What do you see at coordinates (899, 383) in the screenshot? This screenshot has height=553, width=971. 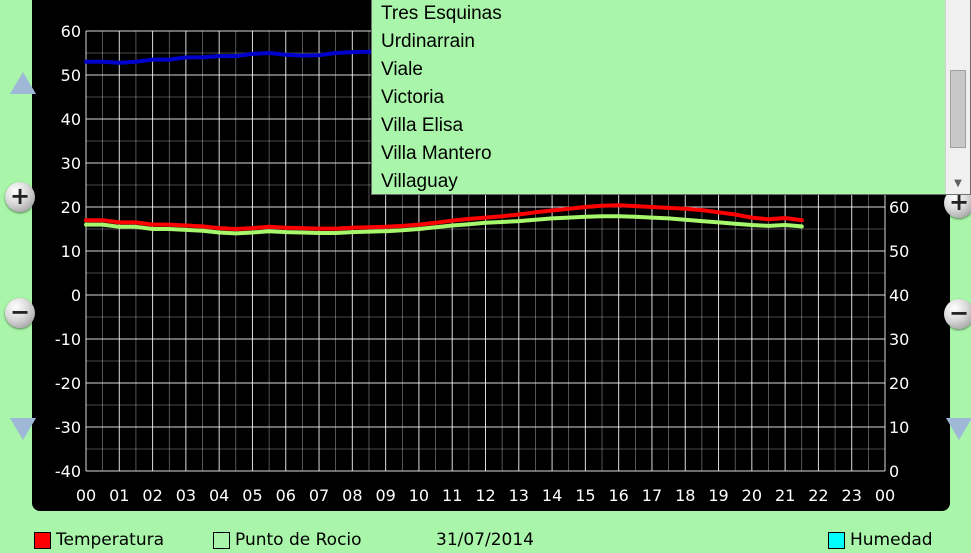 I see `y-right-tick-label: 20` at bounding box center [899, 383].